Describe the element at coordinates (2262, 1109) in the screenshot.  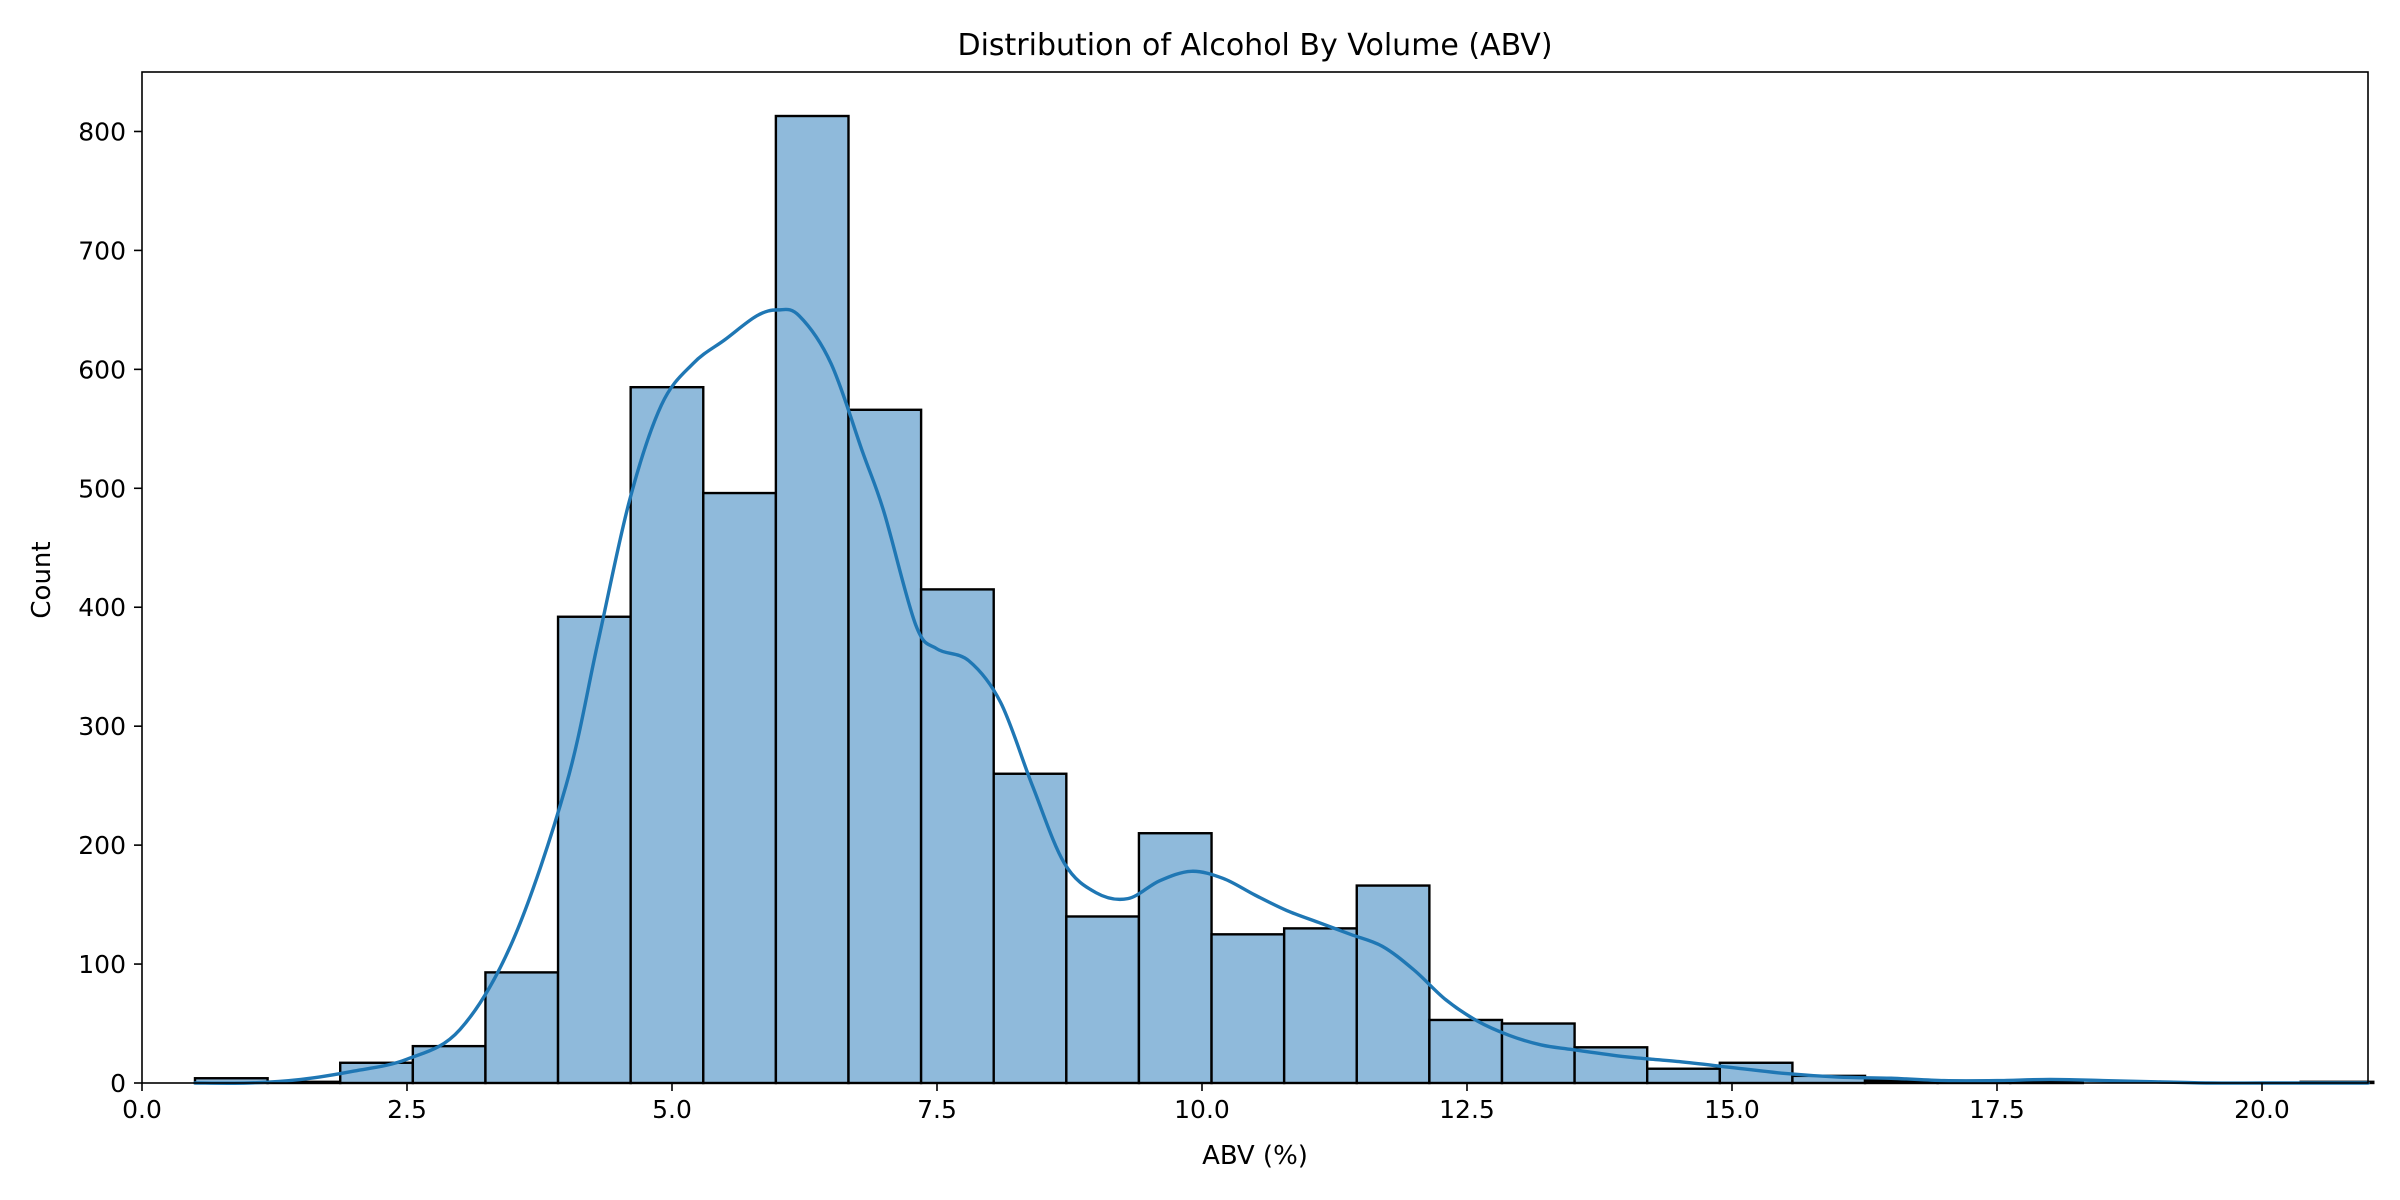
I see `x-tick-label: 20.0` at that location.